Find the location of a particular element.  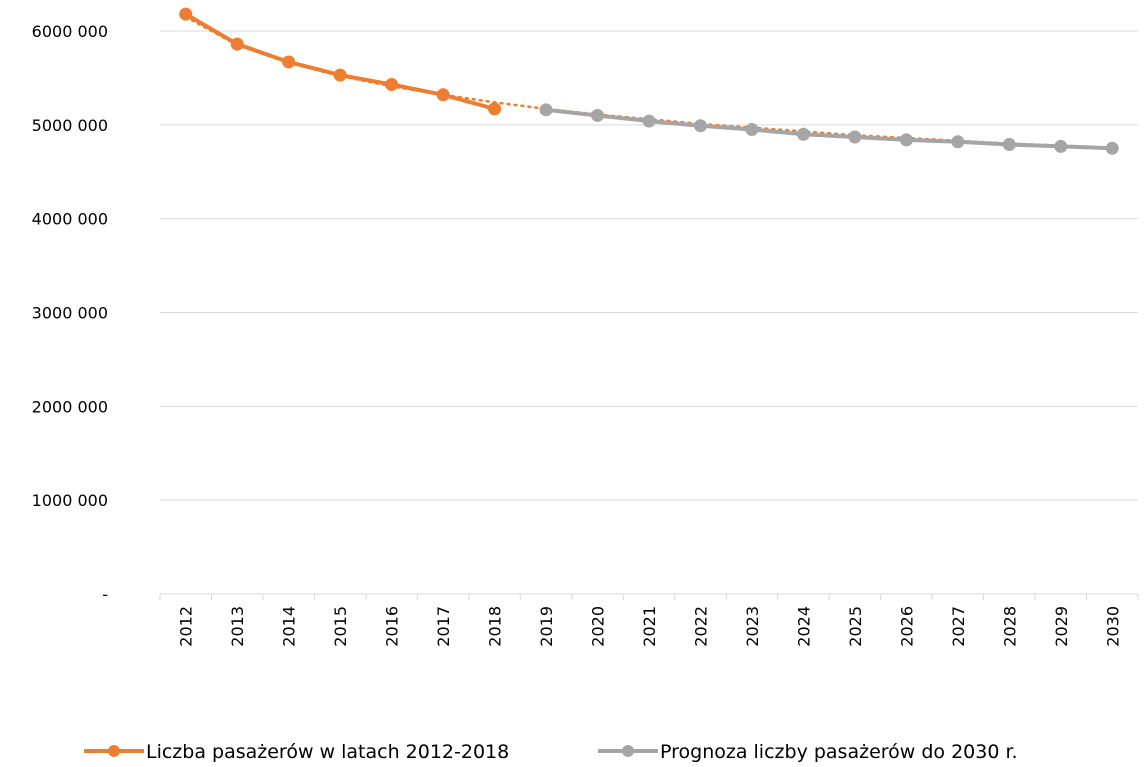

x-tick-label: 2012 is located at coordinates (186, 626).